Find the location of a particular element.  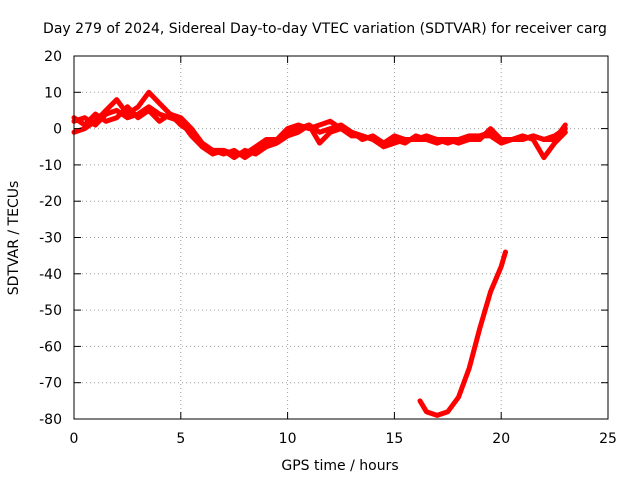

y-tick-label: -20 is located at coordinates (50, 202).